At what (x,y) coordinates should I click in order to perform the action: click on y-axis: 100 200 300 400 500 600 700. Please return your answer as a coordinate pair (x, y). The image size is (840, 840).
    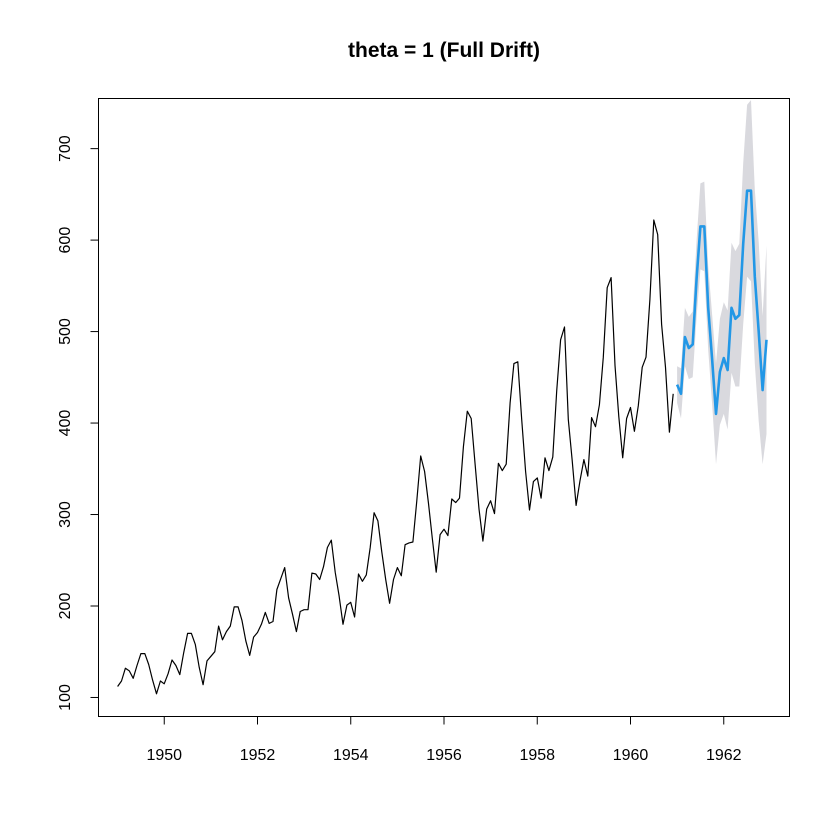
    Looking at the image, I should click on (78, 423).